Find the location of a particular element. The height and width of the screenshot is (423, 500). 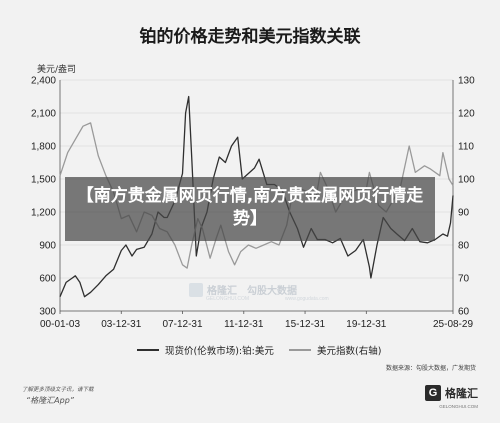

y-left-tick-label: 1,500 is located at coordinates (43, 180).